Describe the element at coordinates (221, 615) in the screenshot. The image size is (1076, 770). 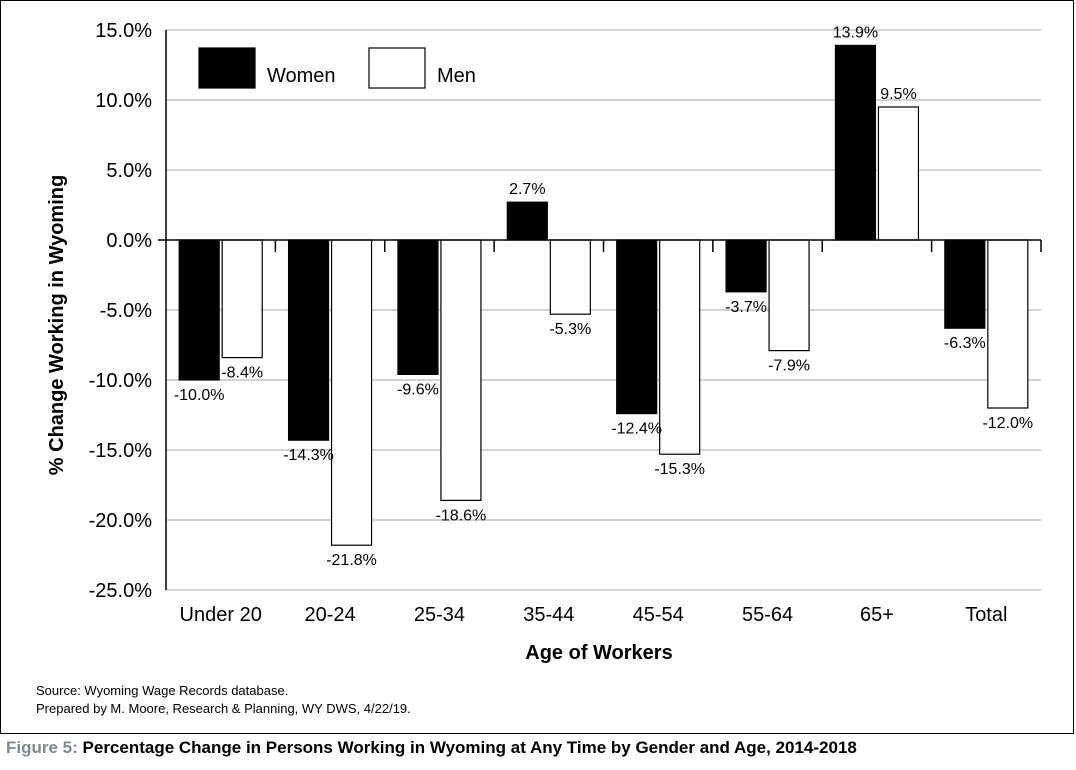
I see `x-tick-label: Under 20` at that location.